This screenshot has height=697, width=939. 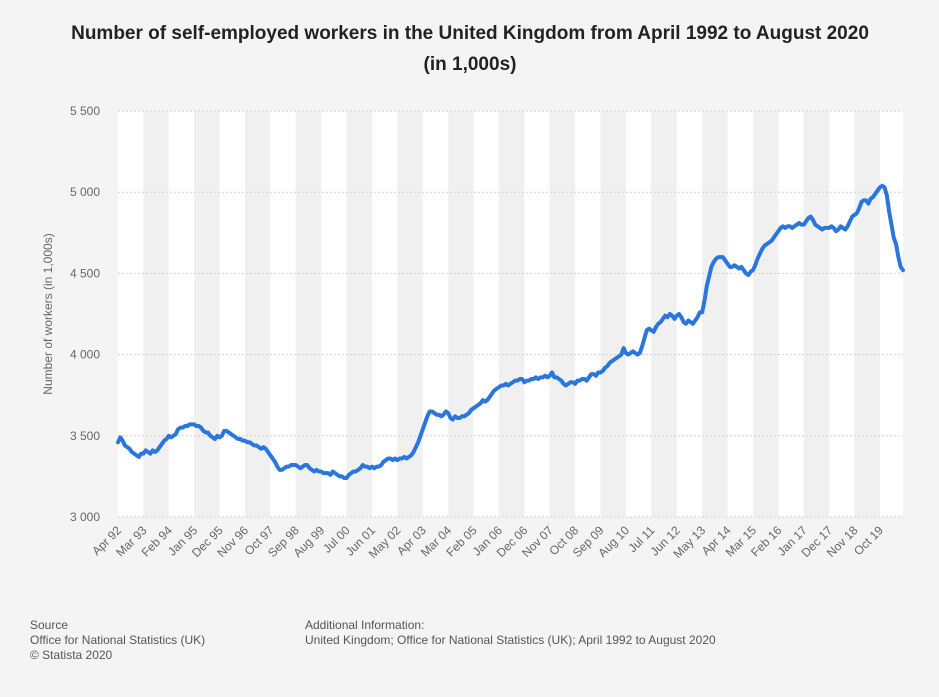 I want to click on source: Office for National Statistics (UK), so click(x=118, y=640).